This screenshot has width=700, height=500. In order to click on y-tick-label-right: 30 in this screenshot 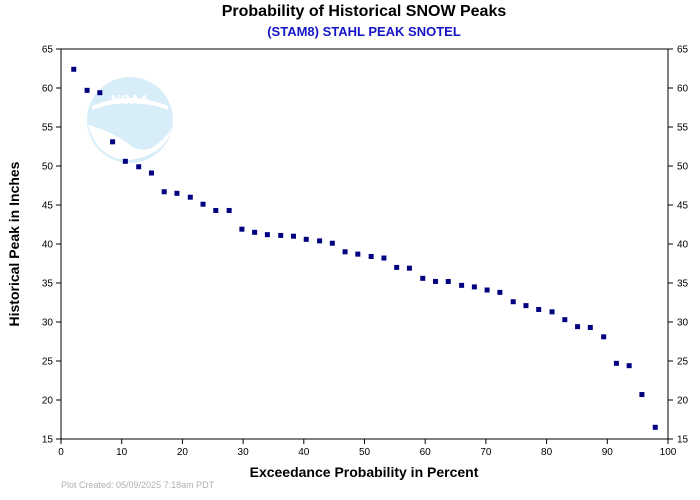, I will do `click(683, 323)`.